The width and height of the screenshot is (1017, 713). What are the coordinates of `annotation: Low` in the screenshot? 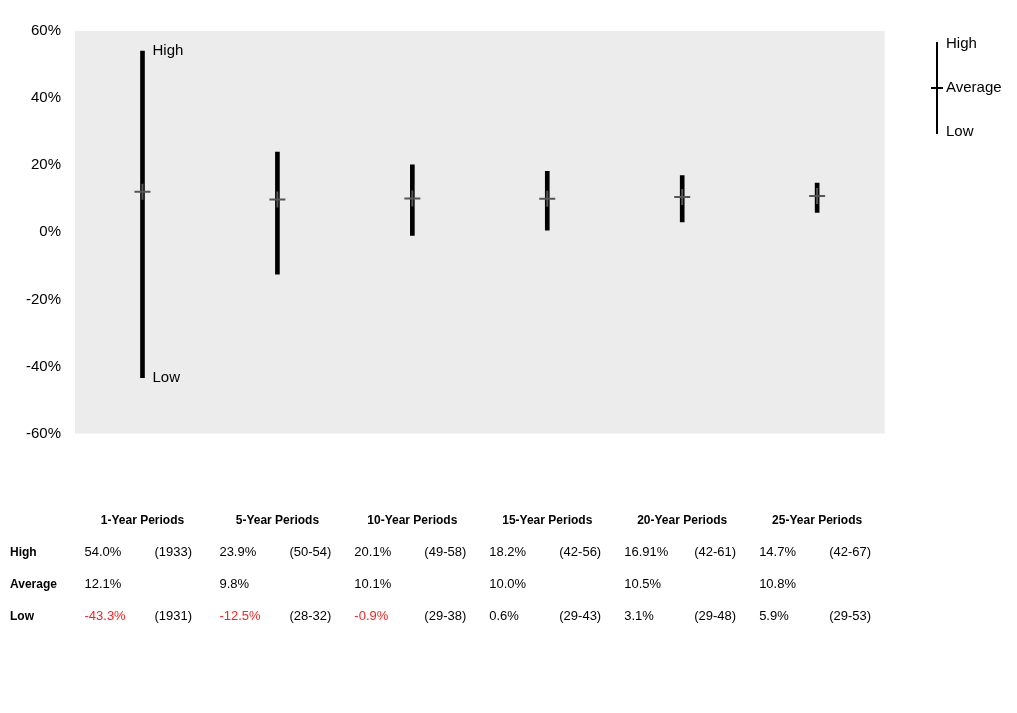 It's located at (166, 376).